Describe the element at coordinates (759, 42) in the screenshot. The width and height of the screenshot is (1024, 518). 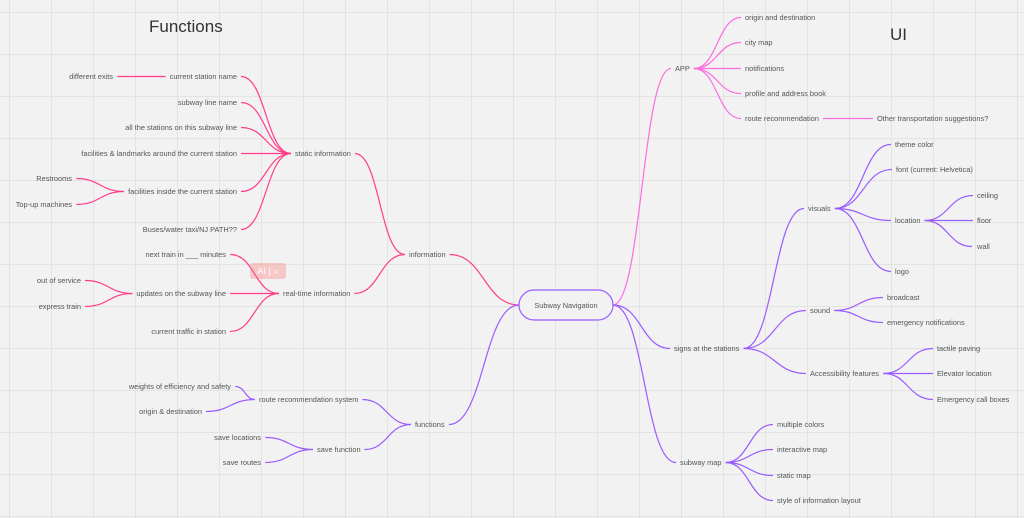
I see `node-citymap: city map` at that location.